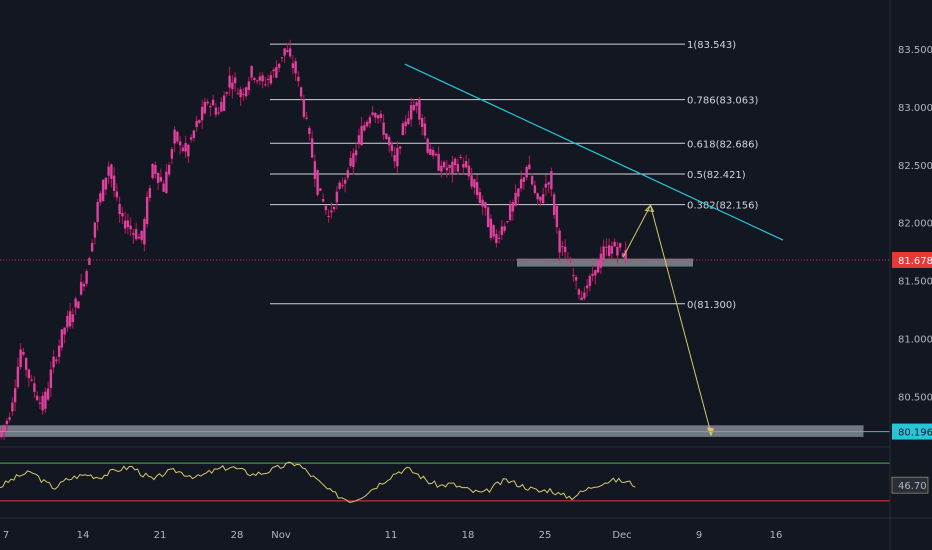 This screenshot has width=932, height=550. What do you see at coordinates (915, 108) in the screenshot?
I see `price-tick-label: 83.000` at bounding box center [915, 108].